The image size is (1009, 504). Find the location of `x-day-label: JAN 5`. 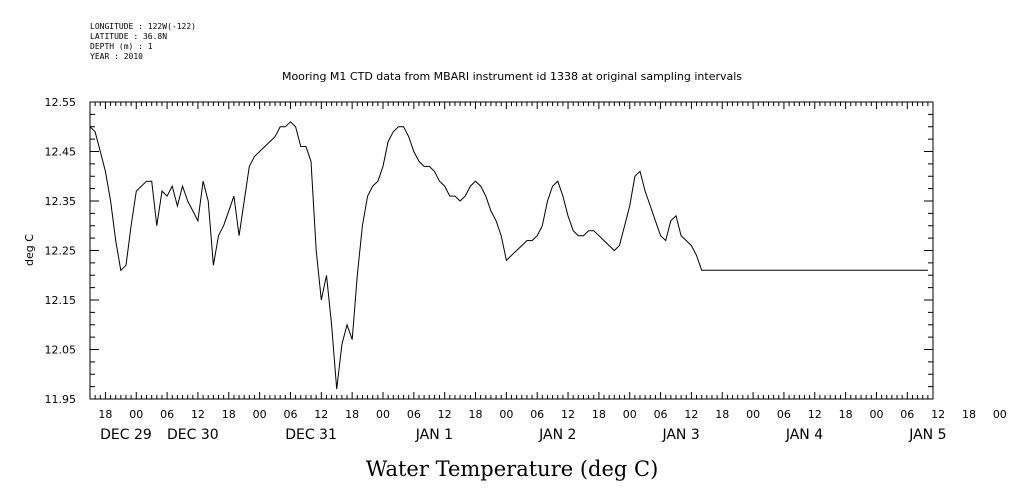

x-day-label: JAN 5 is located at coordinates (927, 435).